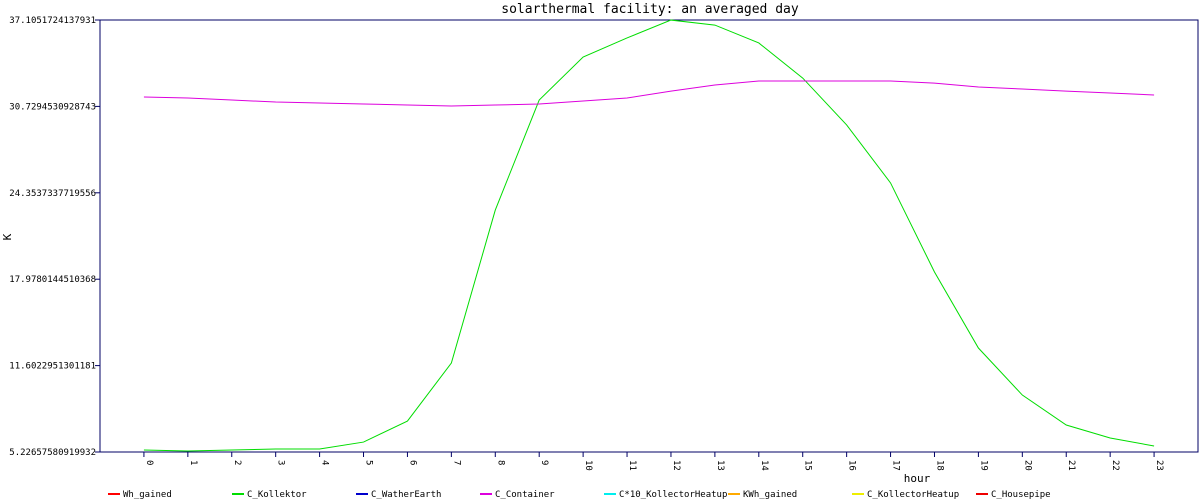 This screenshot has width=1200, height=500. I want to click on x-axis-label: hour, so click(917, 478).